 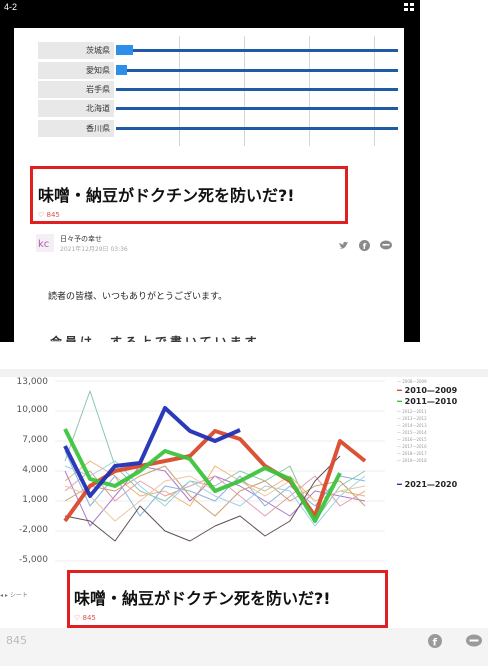 I want to click on legend-item: — 2016—2015, so click(x=412, y=439).